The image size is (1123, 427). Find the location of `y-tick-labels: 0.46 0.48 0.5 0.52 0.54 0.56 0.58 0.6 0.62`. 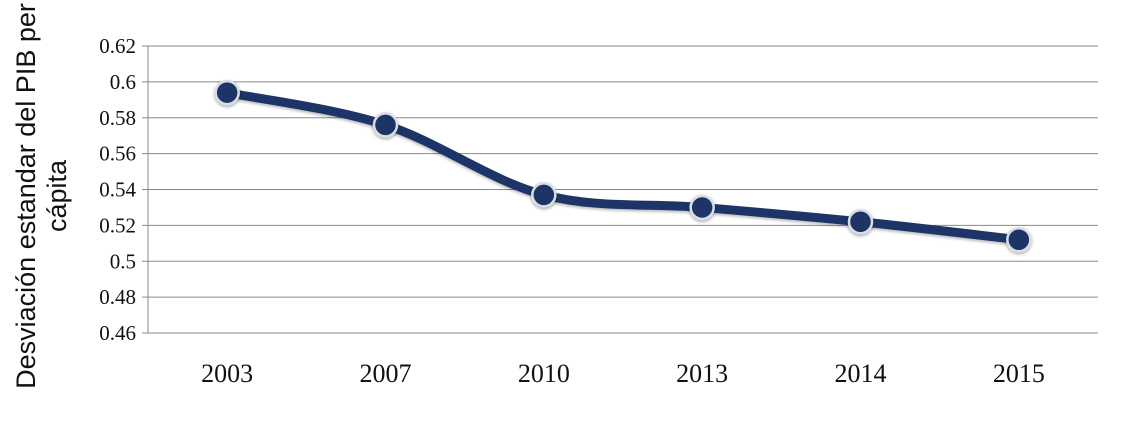

y-tick-labels: 0.46 0.48 0.5 0.52 0.54 0.56 0.58 0.6 0.62 is located at coordinates (117, 189).